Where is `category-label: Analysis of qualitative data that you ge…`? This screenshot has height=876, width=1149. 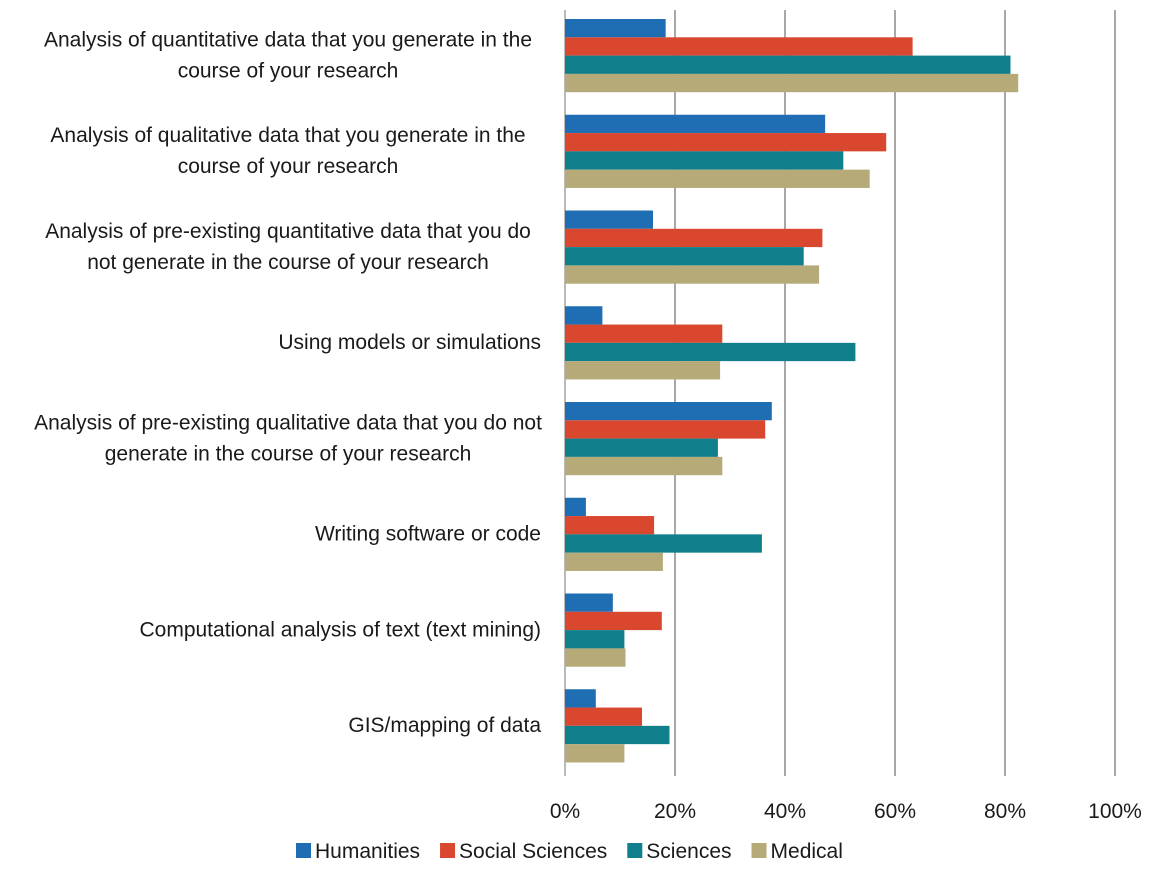 category-label: Analysis of qualitative data that you ge… is located at coordinates (287, 151).